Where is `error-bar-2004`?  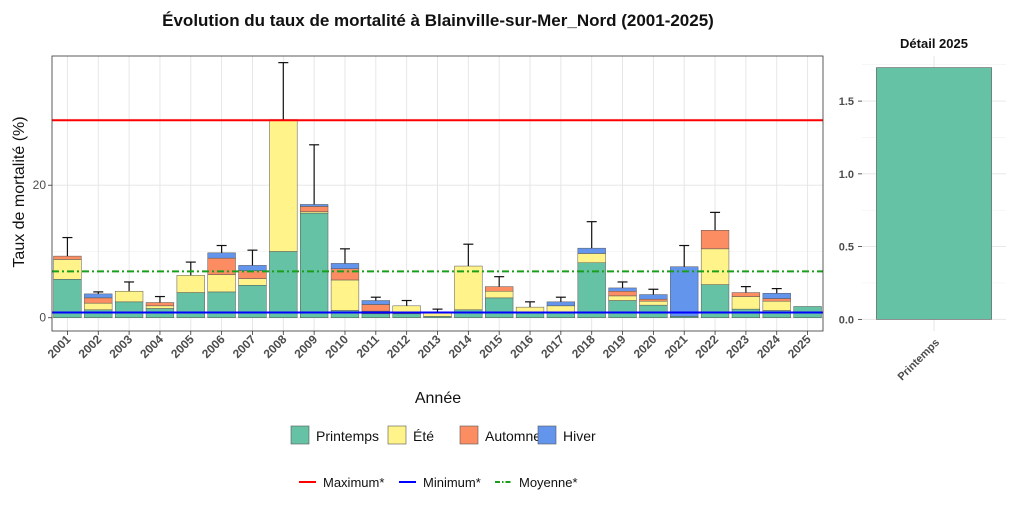
error-bar-2004 is located at coordinates (159, 299).